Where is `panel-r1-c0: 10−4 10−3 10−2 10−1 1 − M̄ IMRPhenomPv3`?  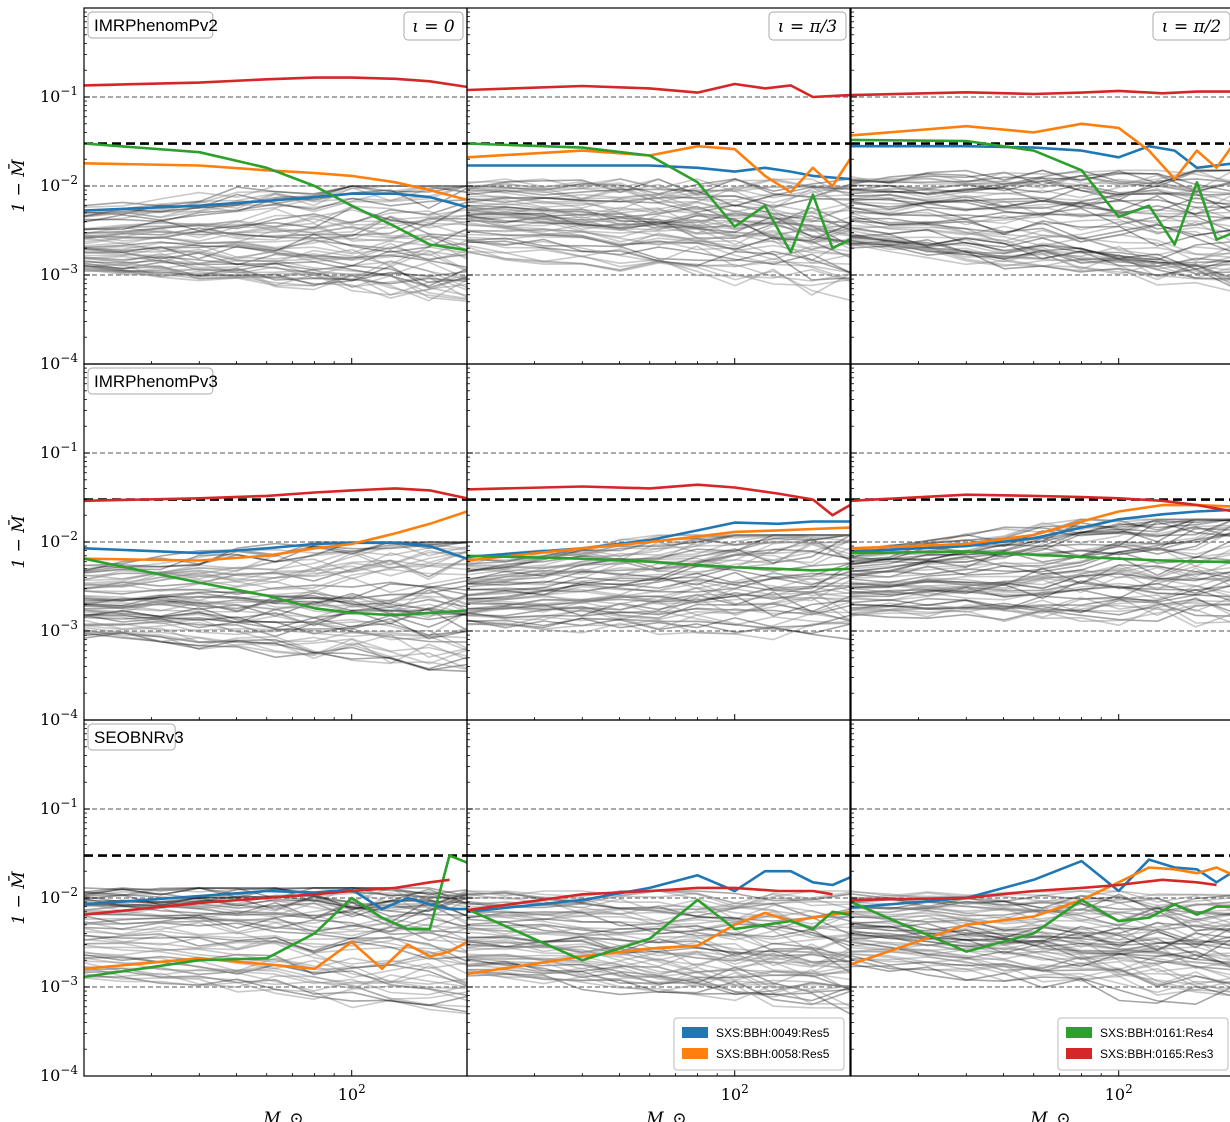
panel-r1-c0: 10−4 10−3 10−2 10−1 1 − M̄ IMRPhenomPv3 is located at coordinates (237, 546).